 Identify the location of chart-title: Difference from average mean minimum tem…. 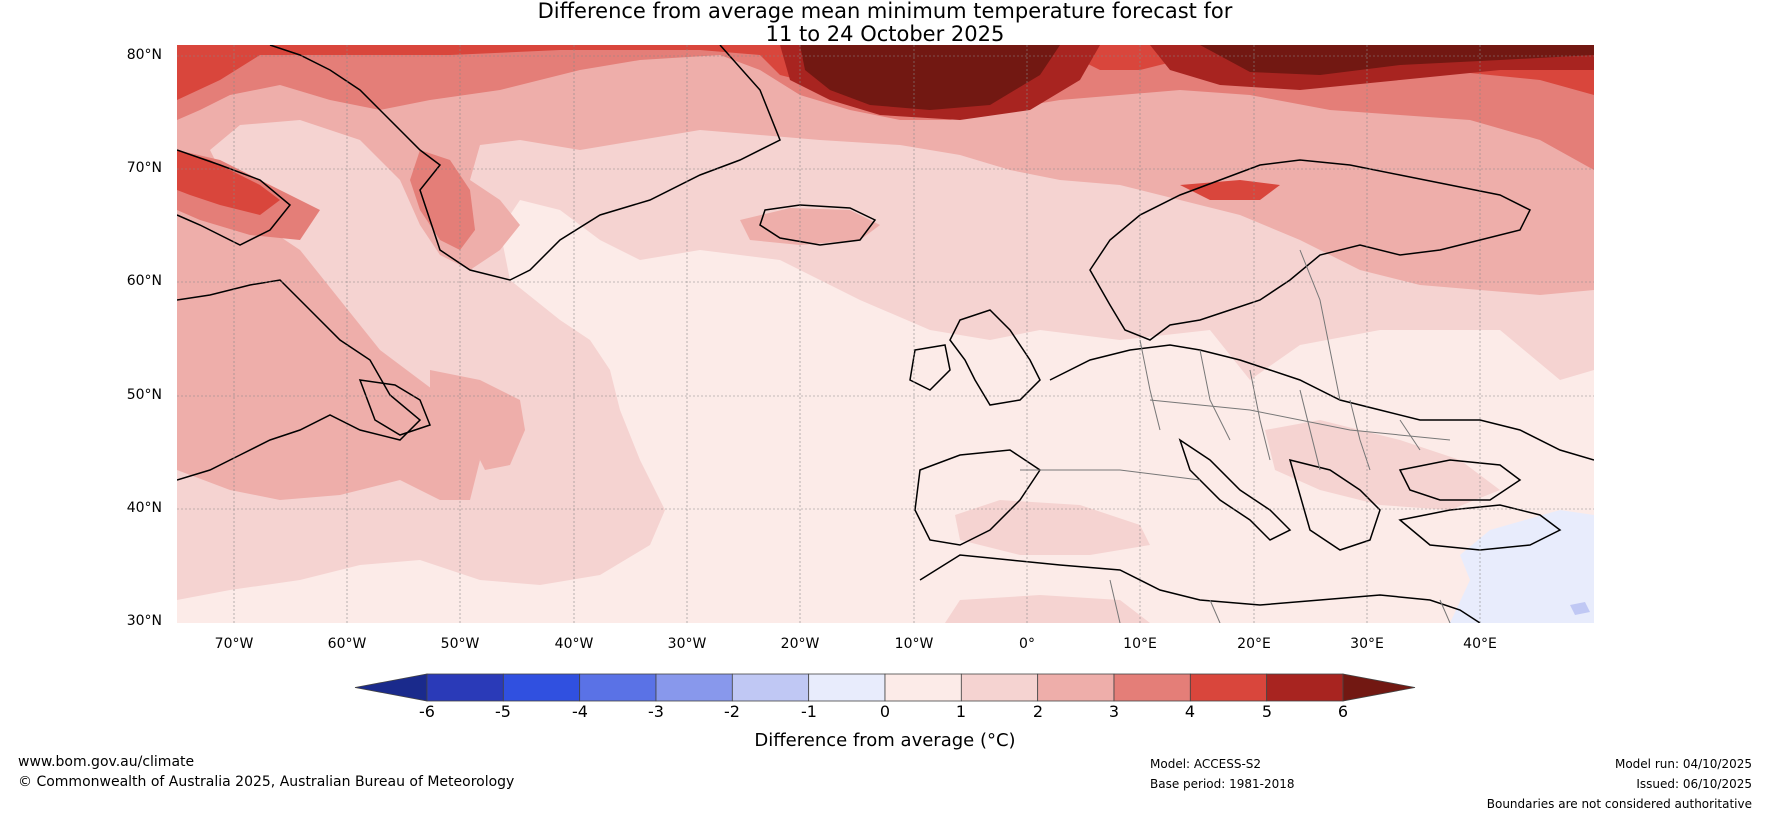
(885, 23).